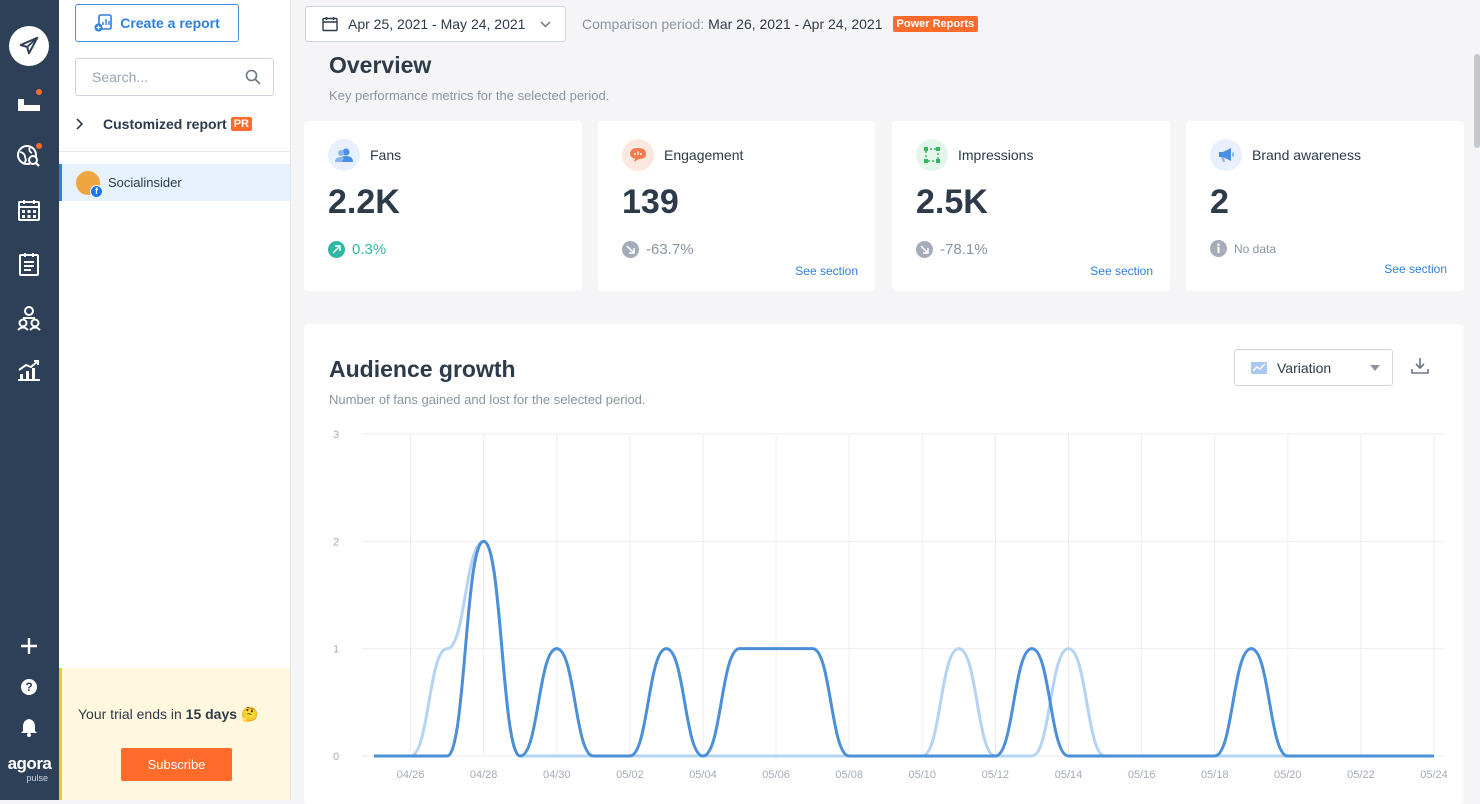 This screenshot has width=1480, height=804. What do you see at coordinates (932, 155) in the screenshot?
I see `impressions-icon` at bounding box center [932, 155].